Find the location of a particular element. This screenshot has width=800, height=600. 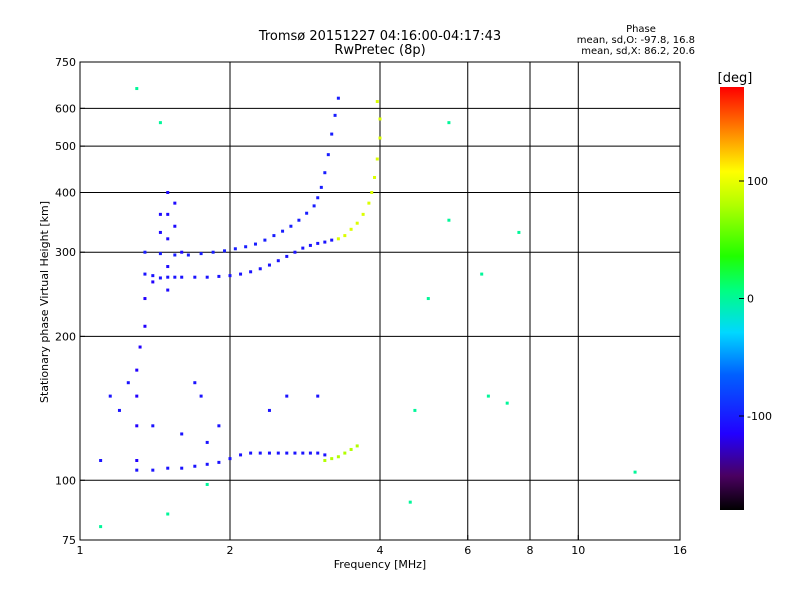

y-tick-label: 200 is located at coordinates (65, 336).